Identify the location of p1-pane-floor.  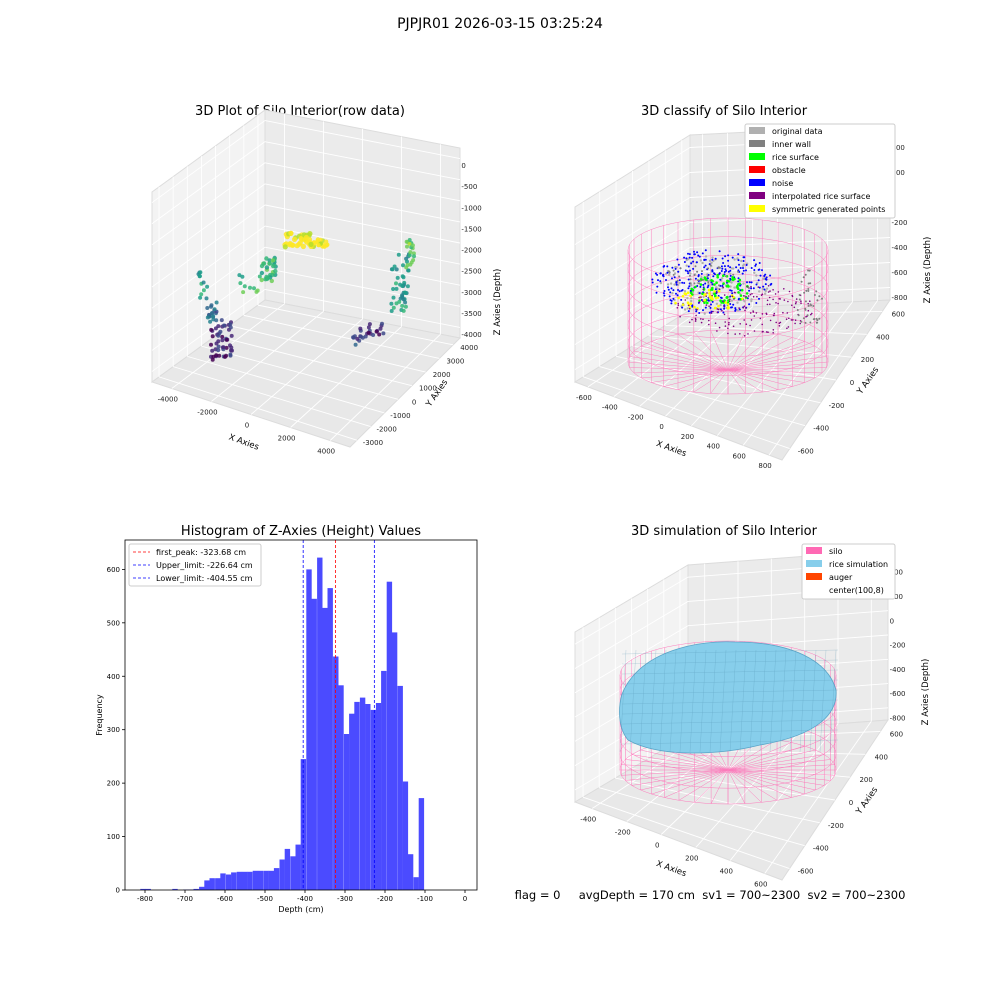
(306, 373).